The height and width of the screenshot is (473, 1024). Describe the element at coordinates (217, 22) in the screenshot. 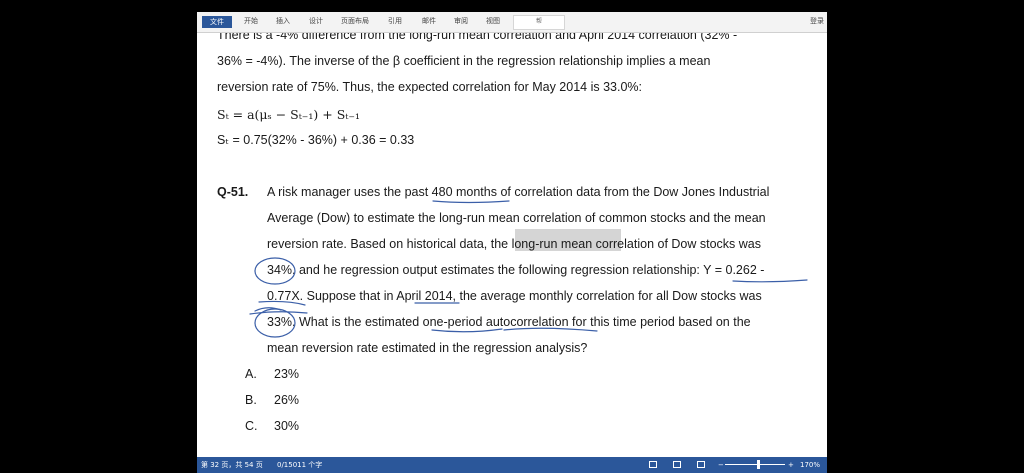

I see `tab-file: 文件` at that location.